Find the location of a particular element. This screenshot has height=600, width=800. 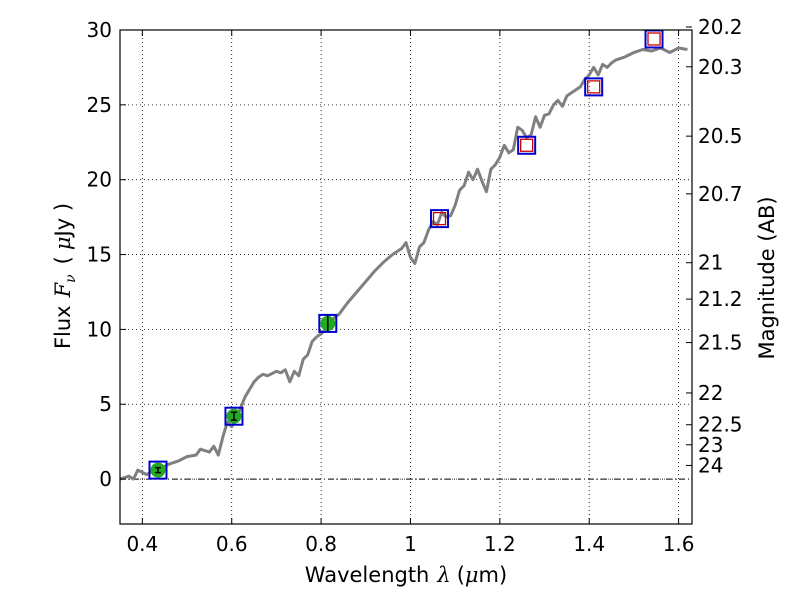

y-axis-label: Flux Fν ( μJy ) is located at coordinates (65, 276).